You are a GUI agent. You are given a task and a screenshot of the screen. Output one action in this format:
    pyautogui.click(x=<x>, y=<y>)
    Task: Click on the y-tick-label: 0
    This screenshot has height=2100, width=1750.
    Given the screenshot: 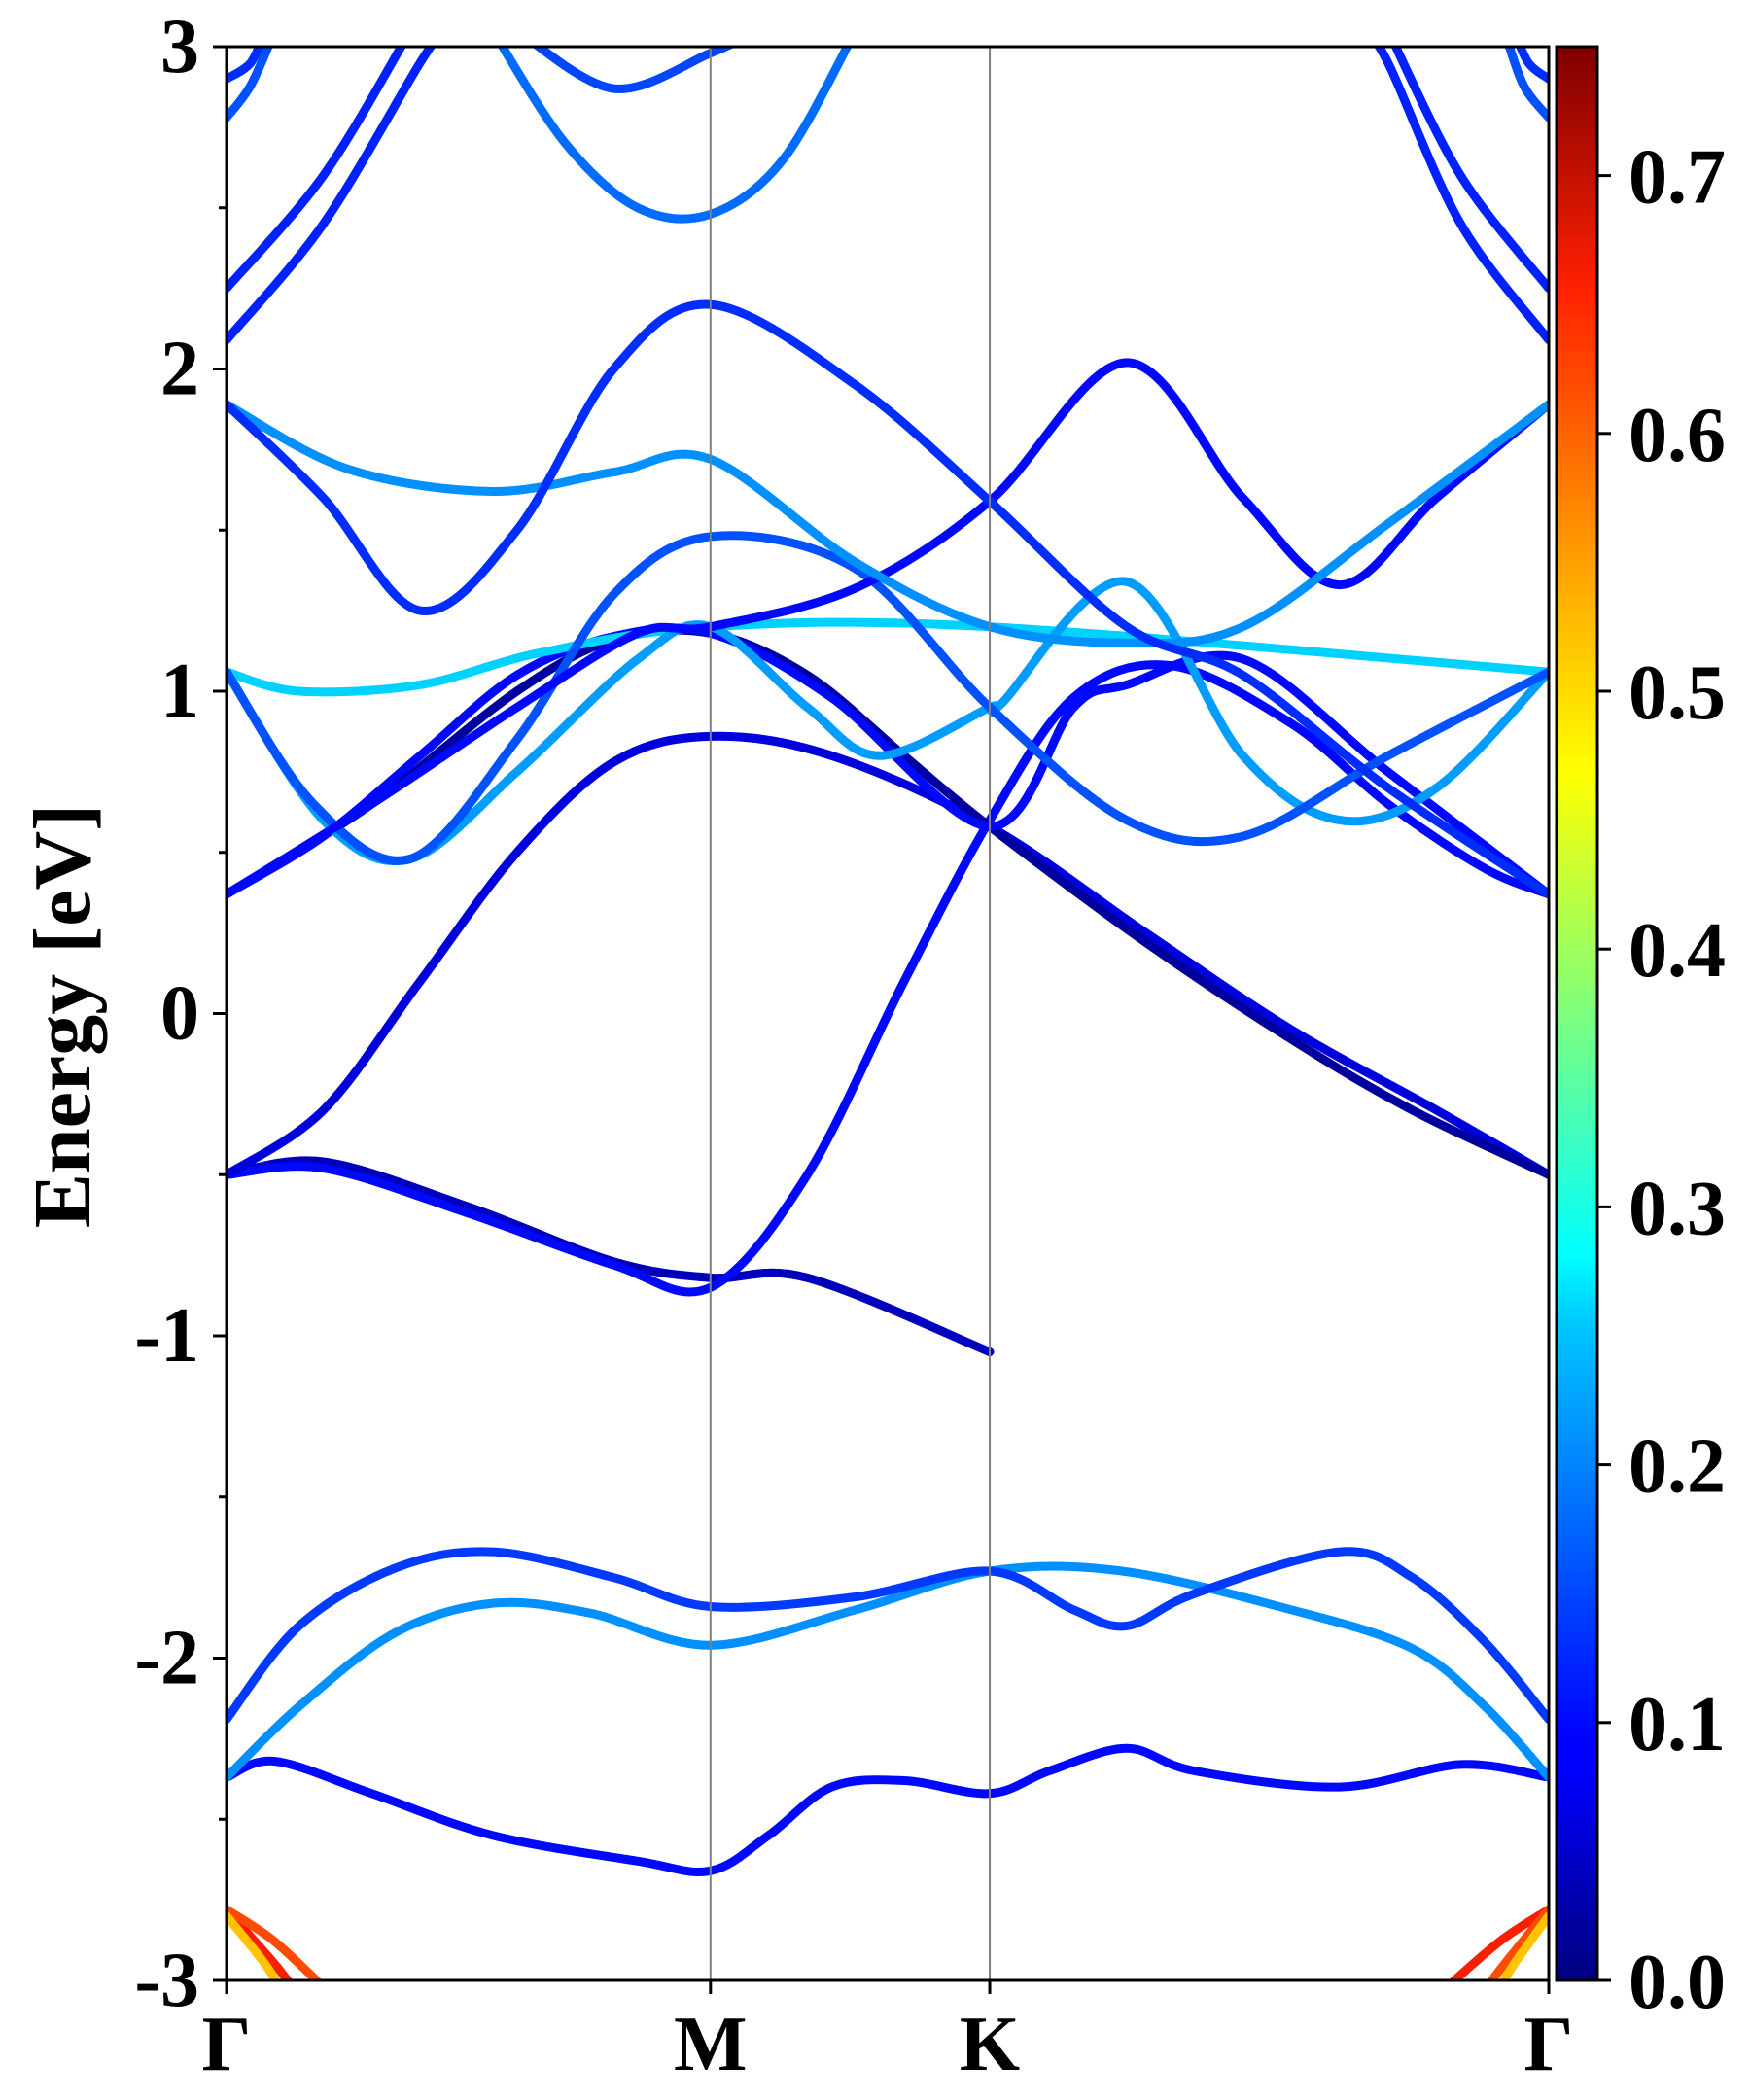 What is the action you would take?
    pyautogui.click(x=179, y=1014)
    